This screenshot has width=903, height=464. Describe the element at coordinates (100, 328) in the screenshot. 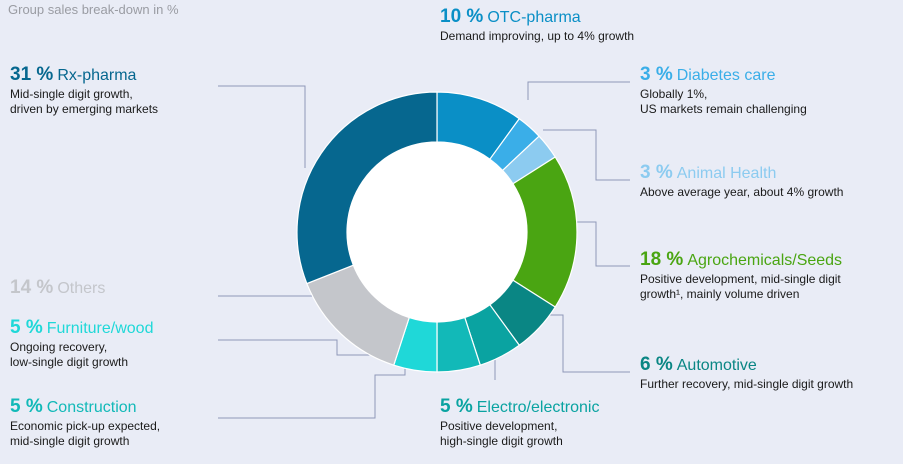

I see `category-label: Furniture/wood` at that location.